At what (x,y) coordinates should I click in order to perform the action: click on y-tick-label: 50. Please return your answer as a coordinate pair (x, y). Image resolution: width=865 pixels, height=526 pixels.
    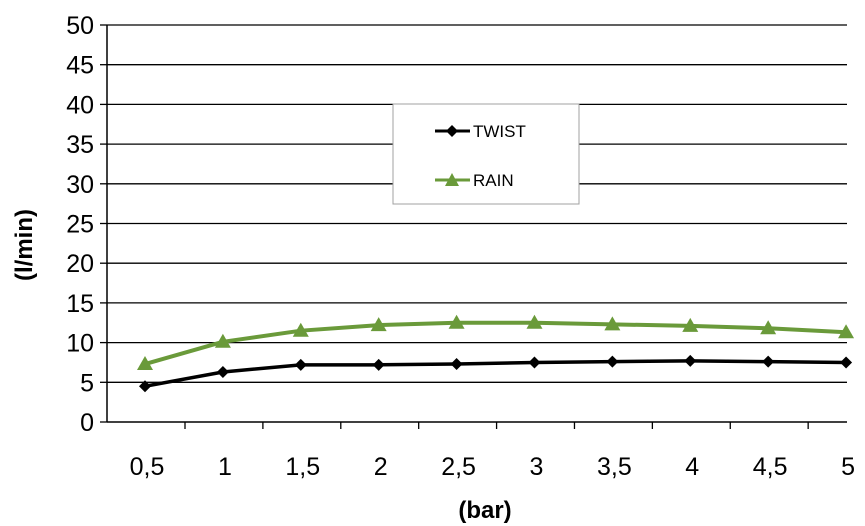
    Looking at the image, I should click on (80, 26).